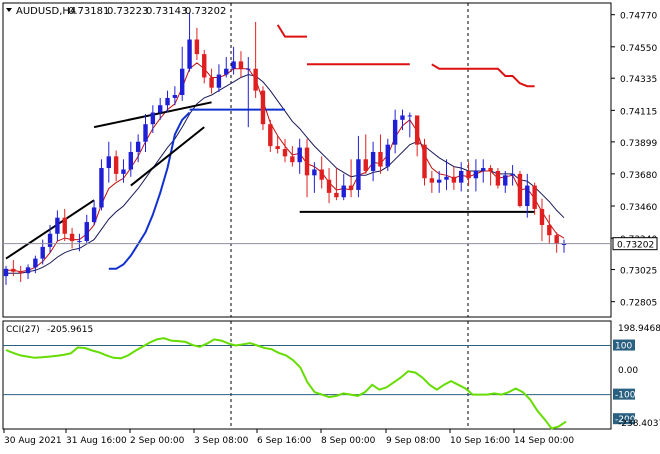 The width and height of the screenshot is (660, 454). Describe the element at coordinates (167, 156) in the screenshot. I see `trend-line` at that location.